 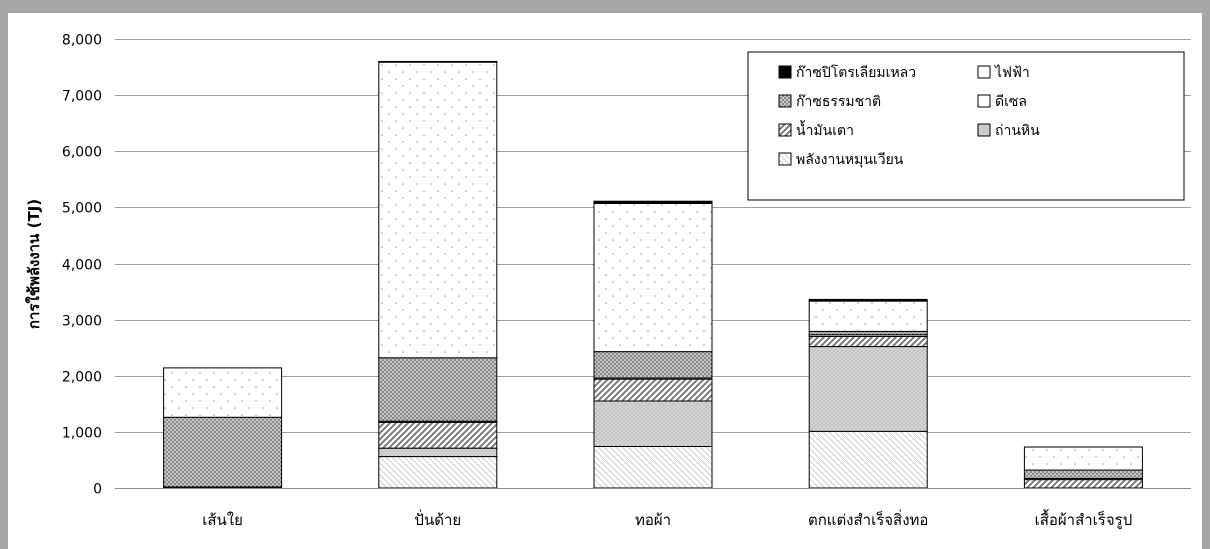 What do you see at coordinates (785, 72) in the screenshot?
I see `legend-swatch-ก๊าซปิโตรเลียมเหลว` at bounding box center [785, 72].